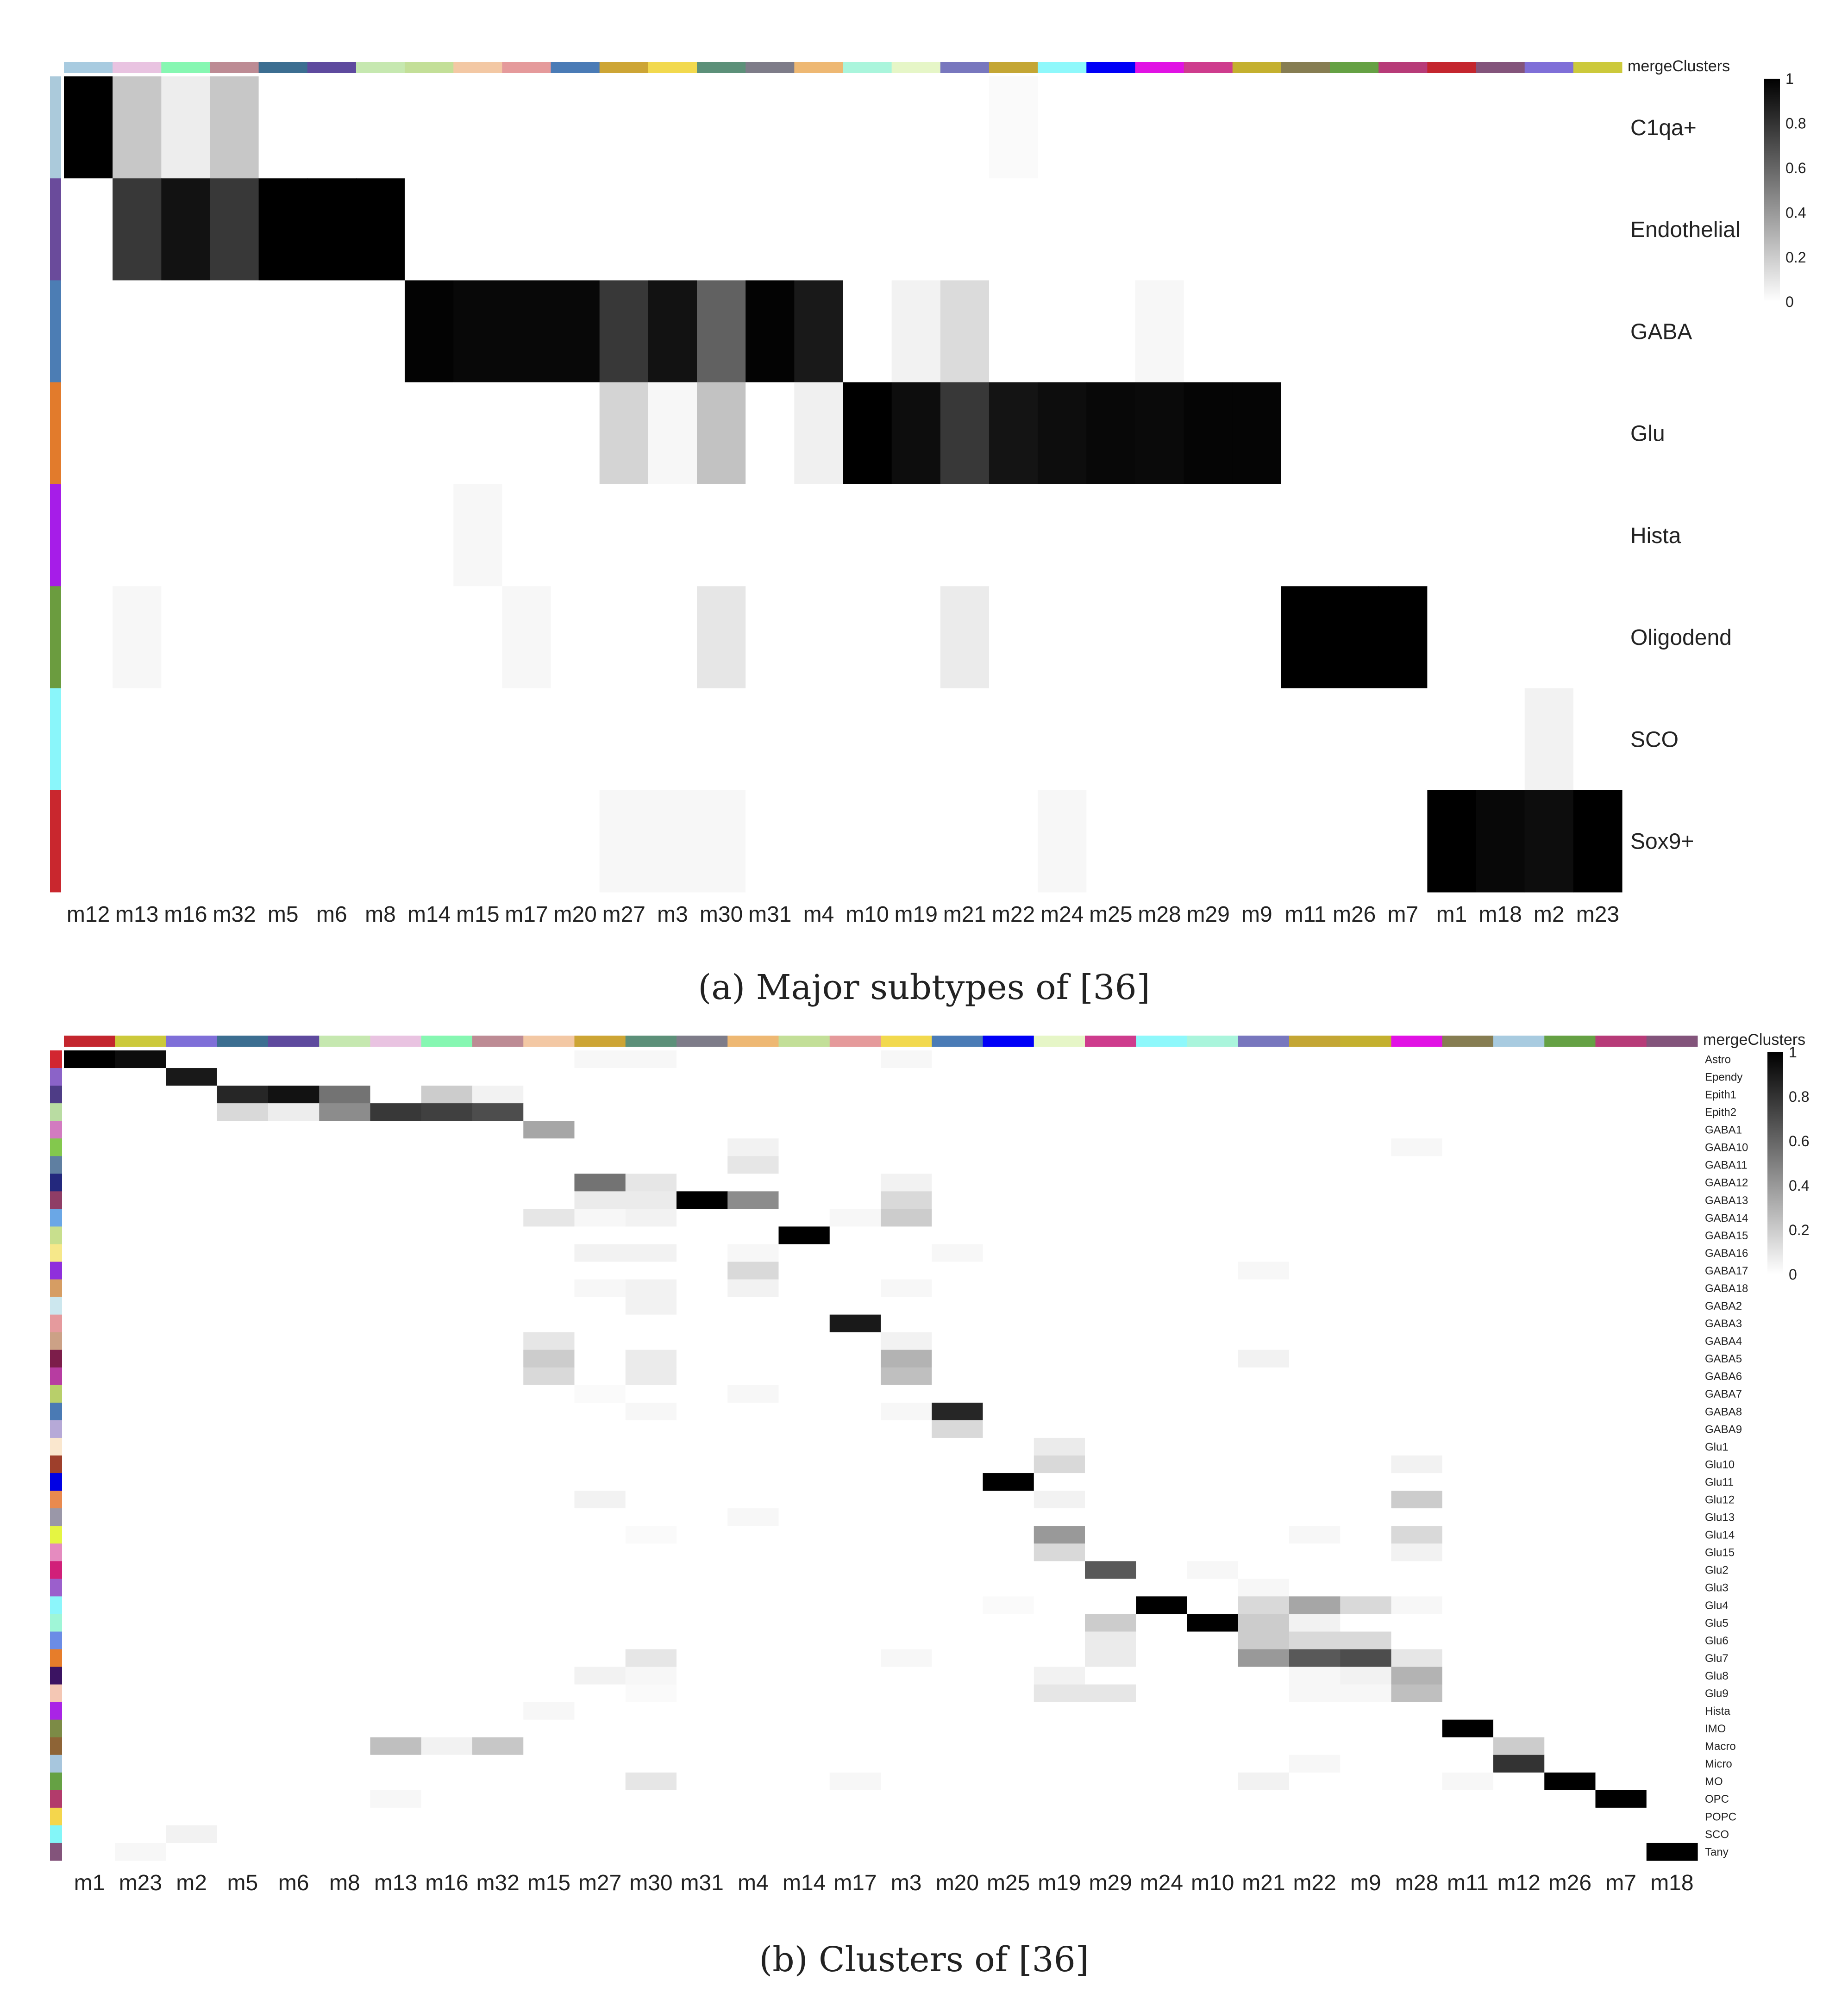 The width and height of the screenshot is (1848, 2005). Describe the element at coordinates (855, 1711) in the screenshot. I see `heatmap-cell-Hista-m17` at that location.